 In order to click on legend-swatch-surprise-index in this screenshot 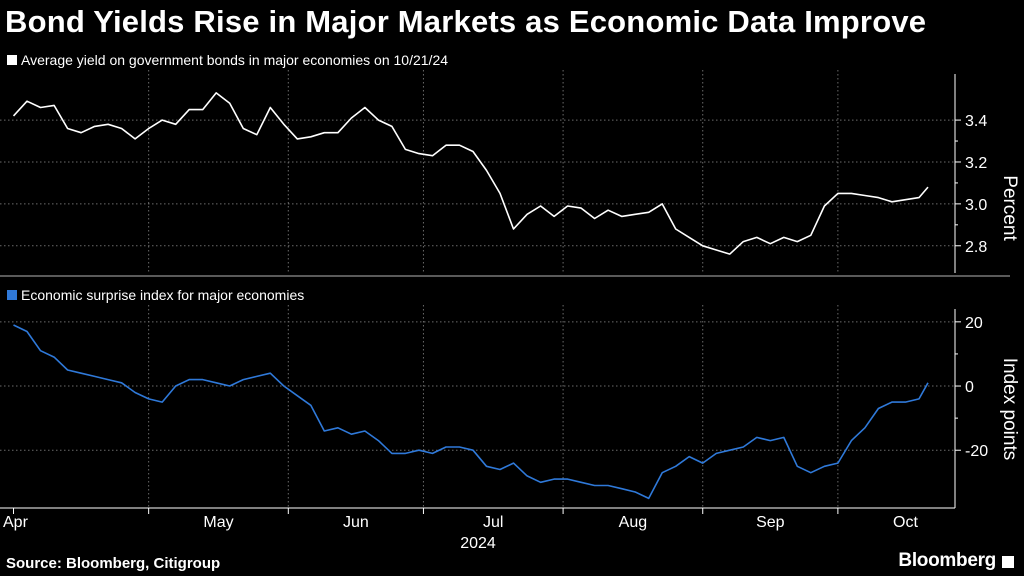, I will do `click(12, 295)`.